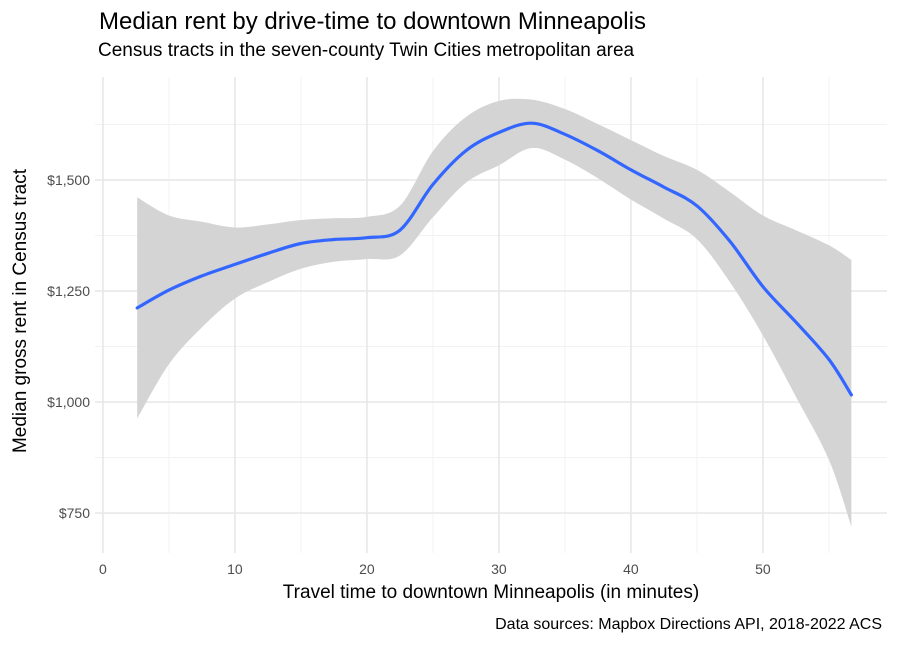  What do you see at coordinates (763, 569) in the screenshot?
I see `x-tick-label: 50` at bounding box center [763, 569].